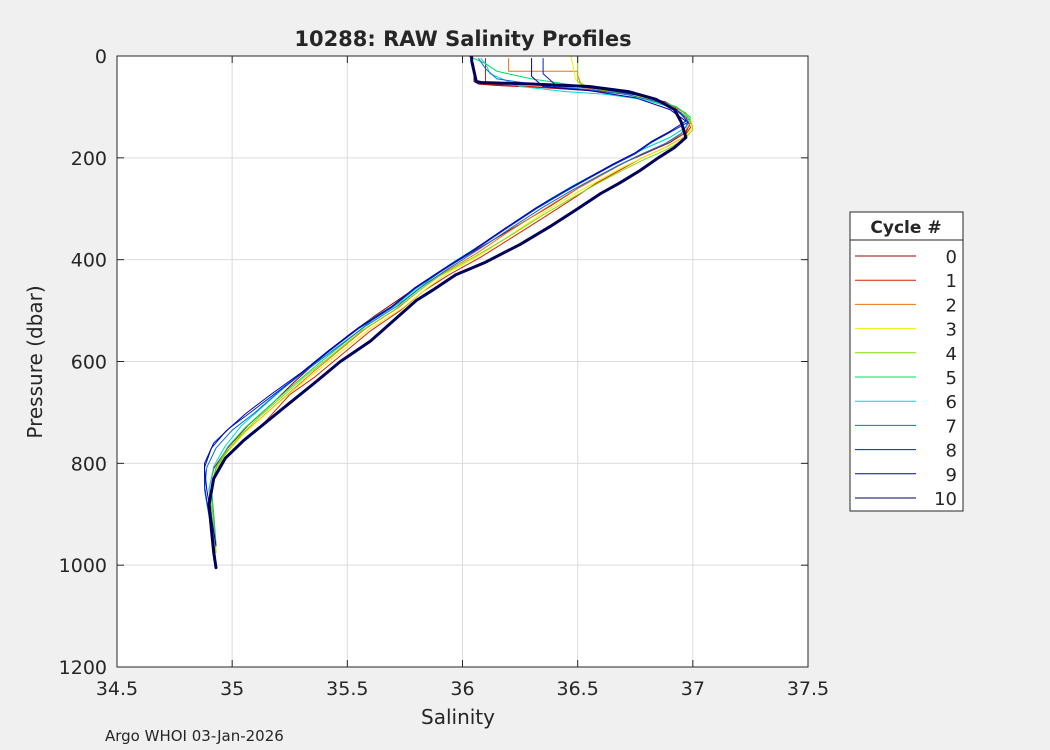 Image resolution: width=1050 pixels, height=750 pixels. What do you see at coordinates (951, 330) in the screenshot?
I see `legend-label-cycle-3: 3` at bounding box center [951, 330].